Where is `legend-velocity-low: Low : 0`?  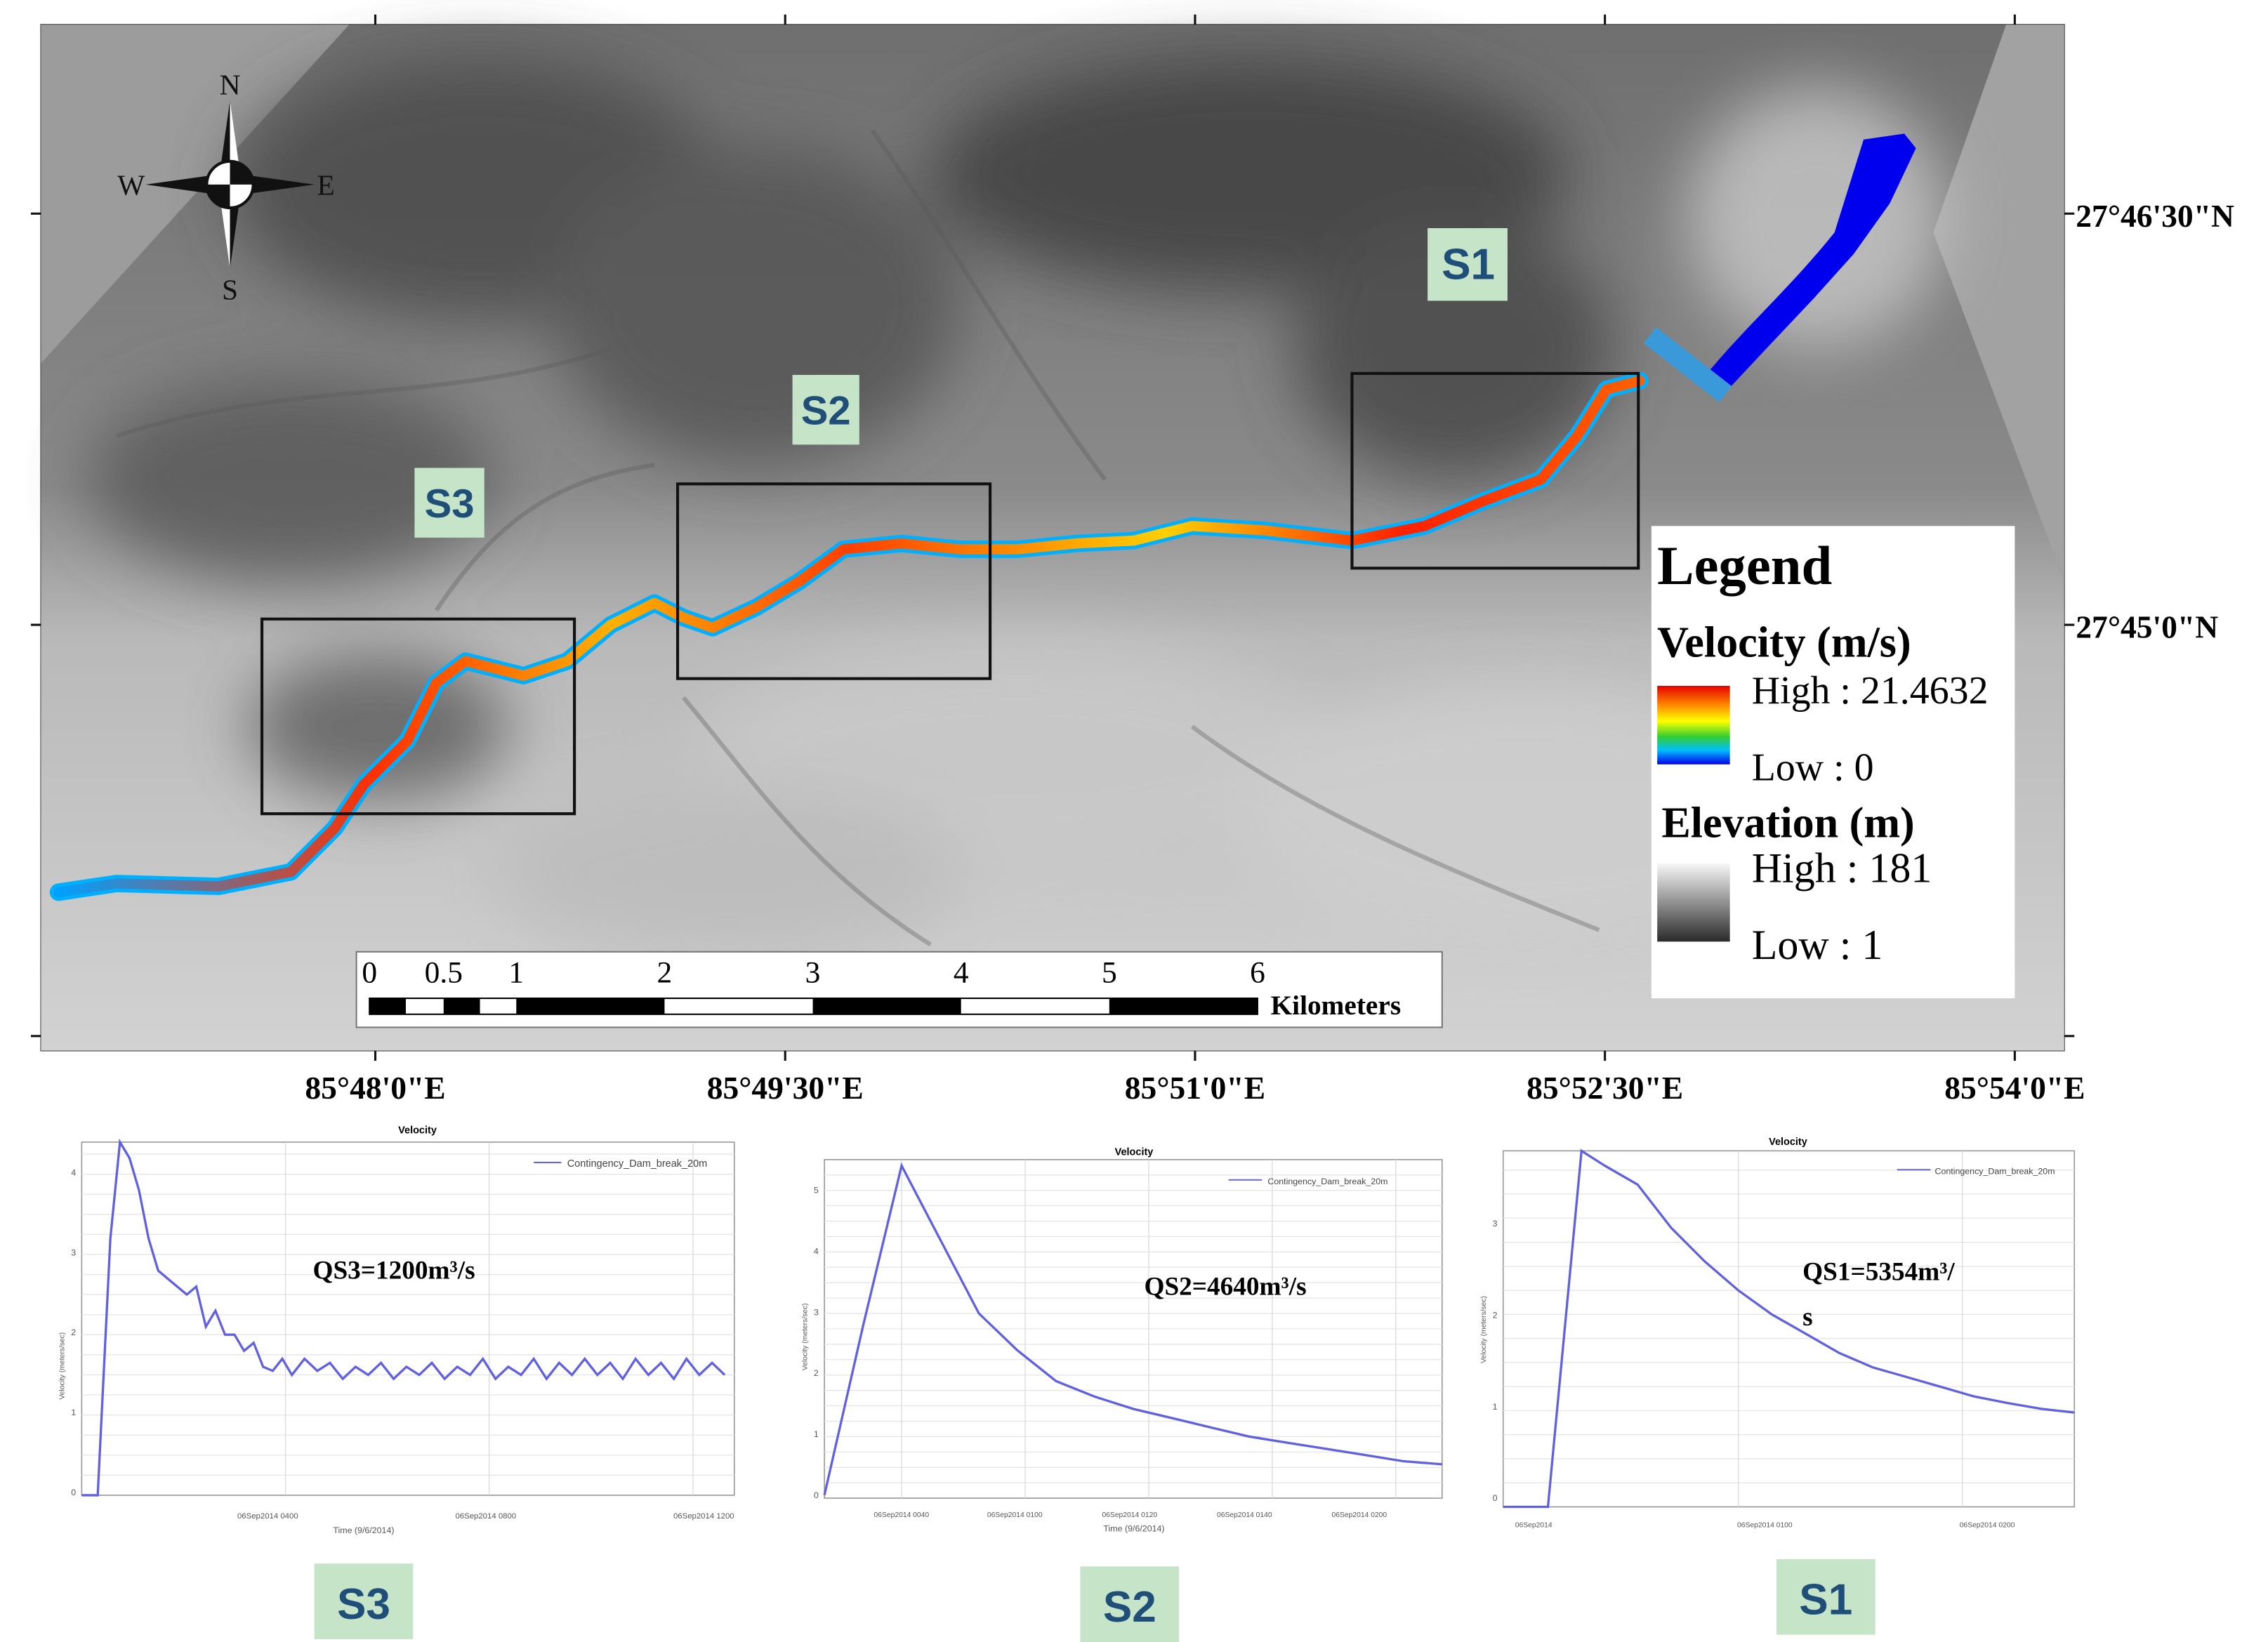 legend-velocity-low: Low : 0 is located at coordinates (1813, 768).